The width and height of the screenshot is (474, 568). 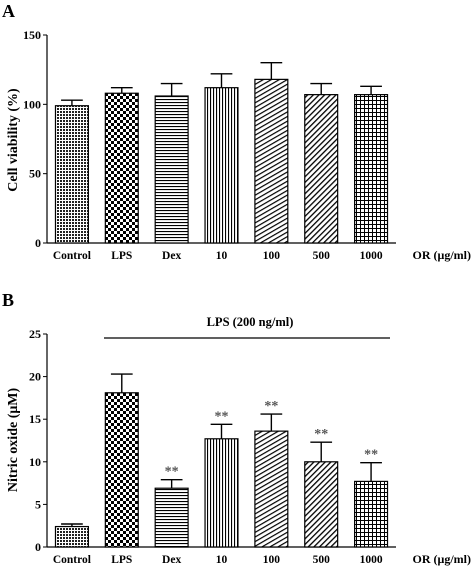 What do you see at coordinates (13, 439) in the screenshot?
I see `y-axis-label: Nitric oxide (μM)` at bounding box center [13, 439].